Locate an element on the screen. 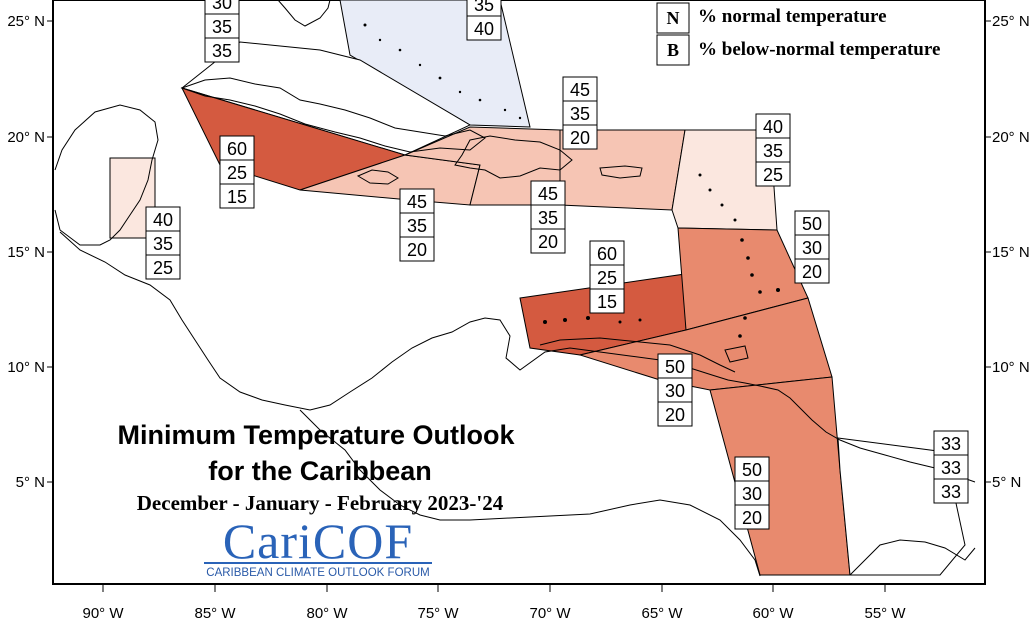  lat-label-right: 5° N is located at coordinates (1006, 482).